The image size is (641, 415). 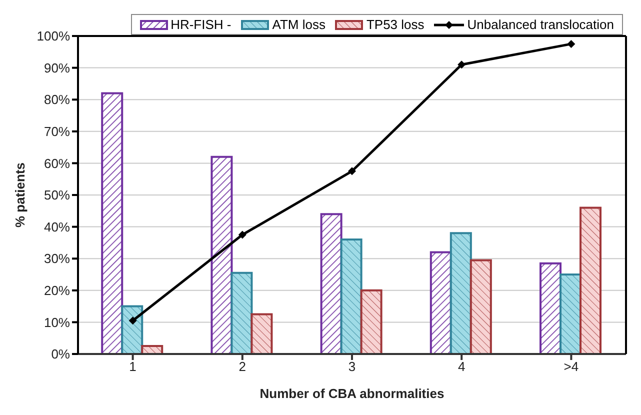 What do you see at coordinates (57, 226) in the screenshot?
I see `y-tick-label: 40%` at bounding box center [57, 226].